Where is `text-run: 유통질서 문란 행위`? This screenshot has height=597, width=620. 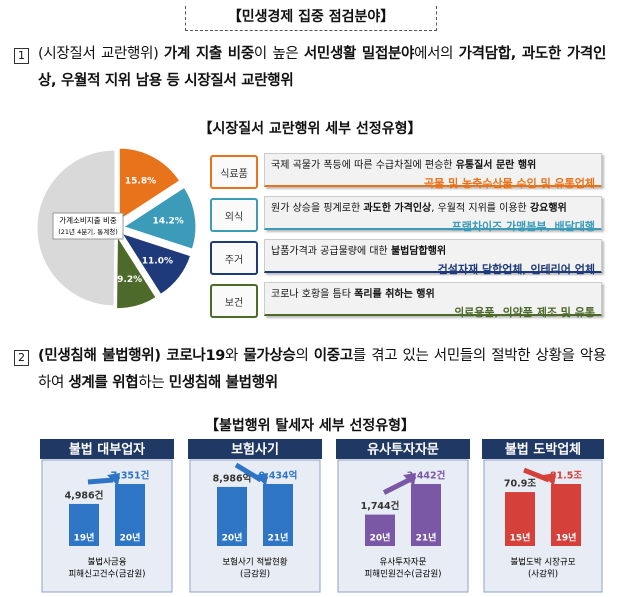 text-run: 유통질서 문란 행위 is located at coordinates (496, 165).